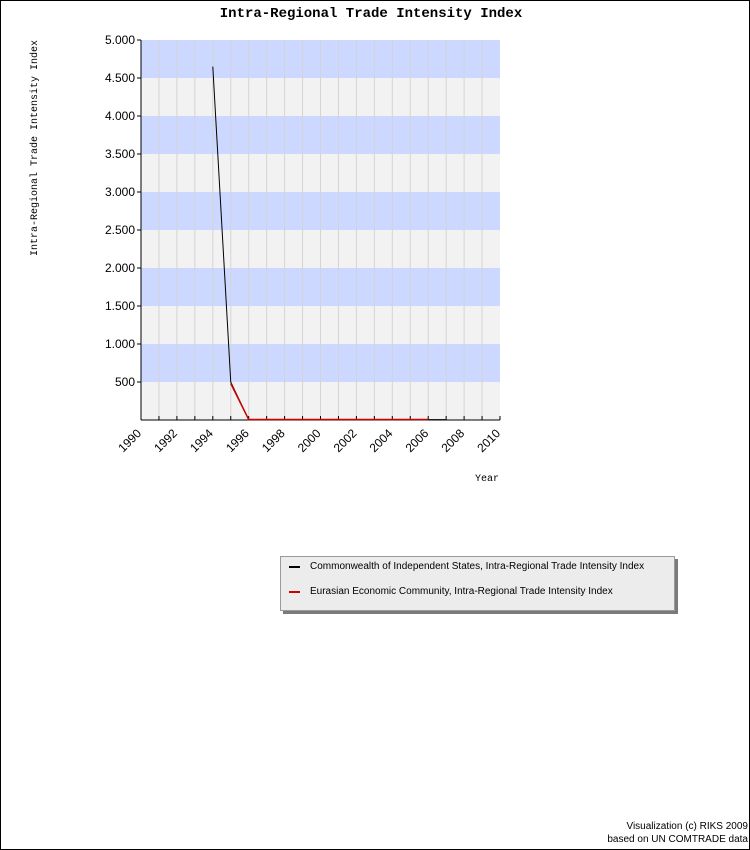  What do you see at coordinates (677, 839) in the screenshot?
I see `credits-line-2: based on UN COMTRADE data` at bounding box center [677, 839].